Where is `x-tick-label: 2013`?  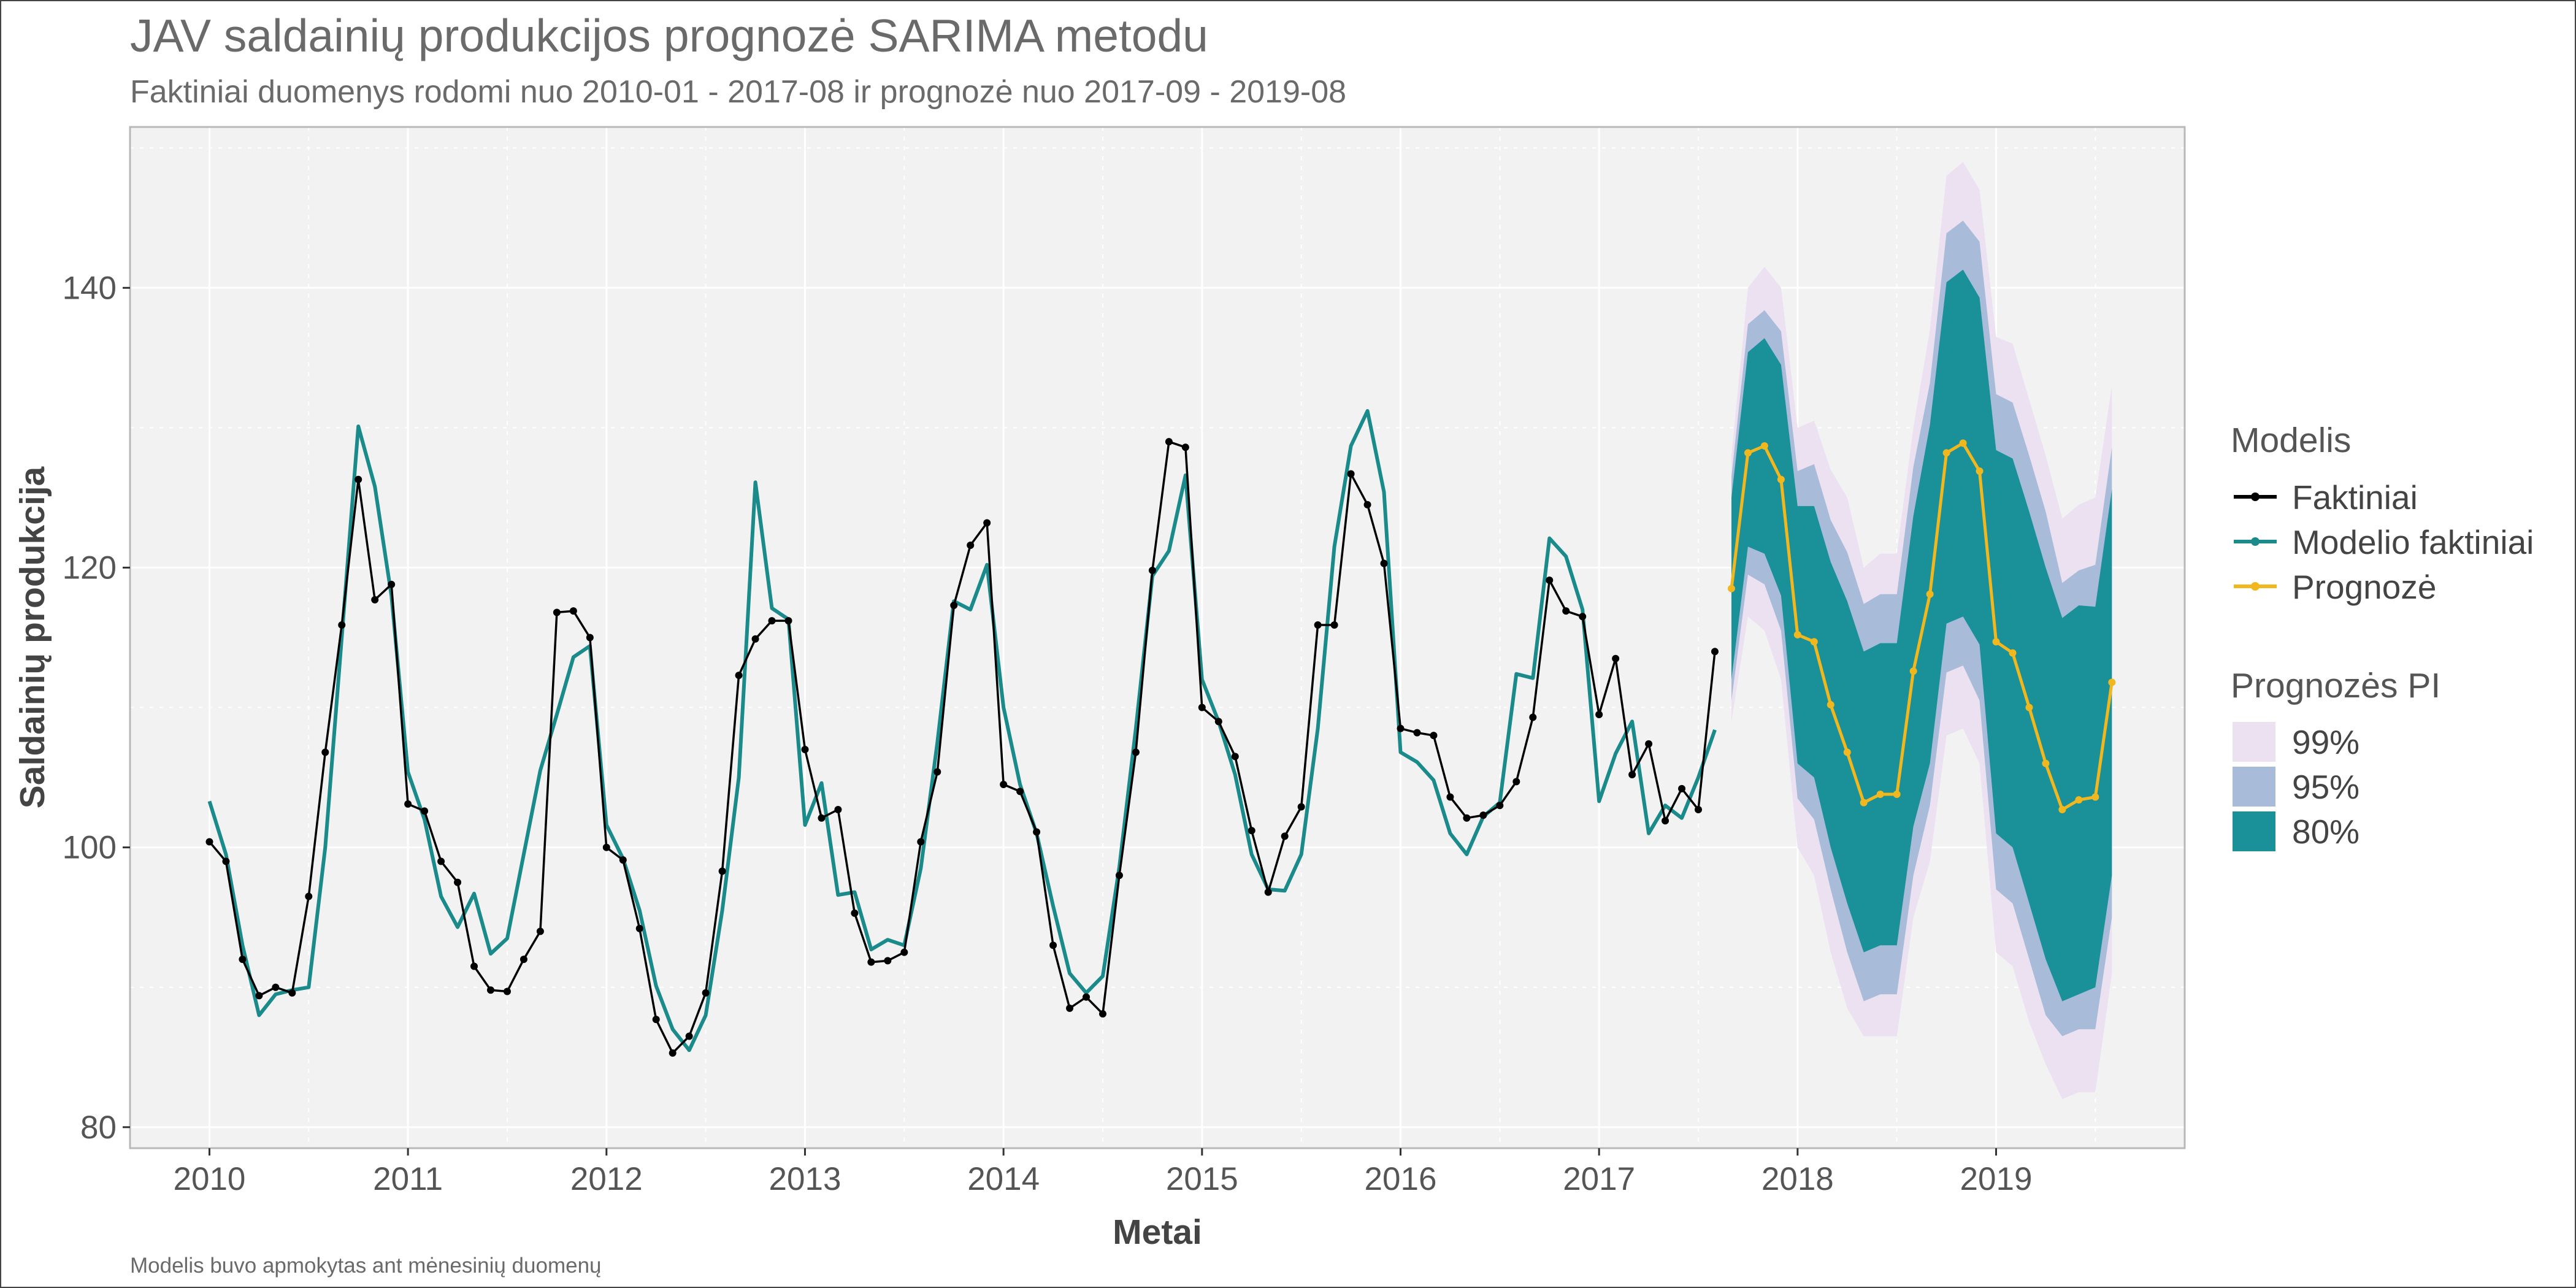 x-tick-label: 2013 is located at coordinates (805, 1179).